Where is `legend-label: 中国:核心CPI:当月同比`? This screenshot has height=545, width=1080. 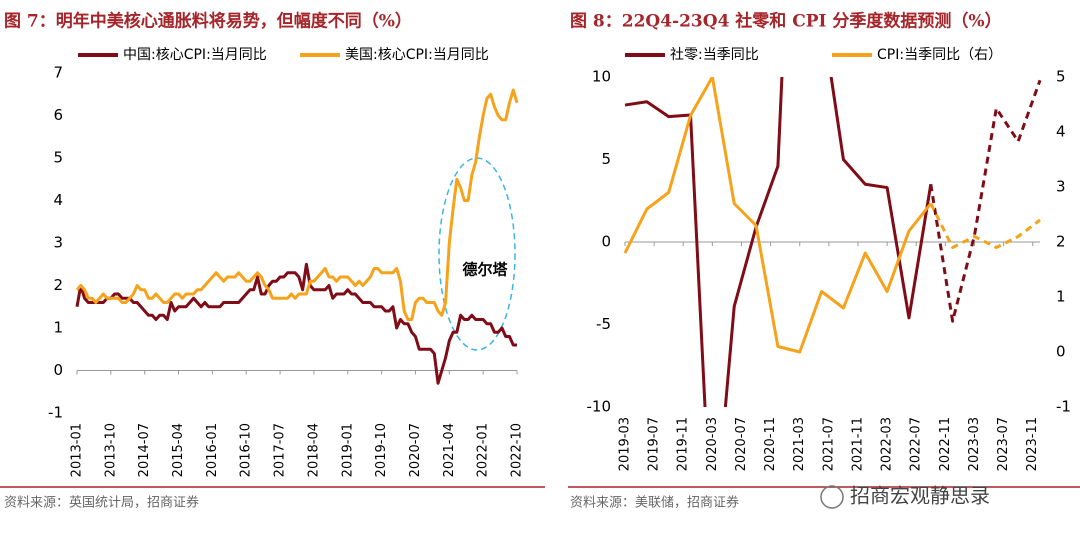 legend-label: 中国:核心CPI:当月同比 is located at coordinates (195, 55).